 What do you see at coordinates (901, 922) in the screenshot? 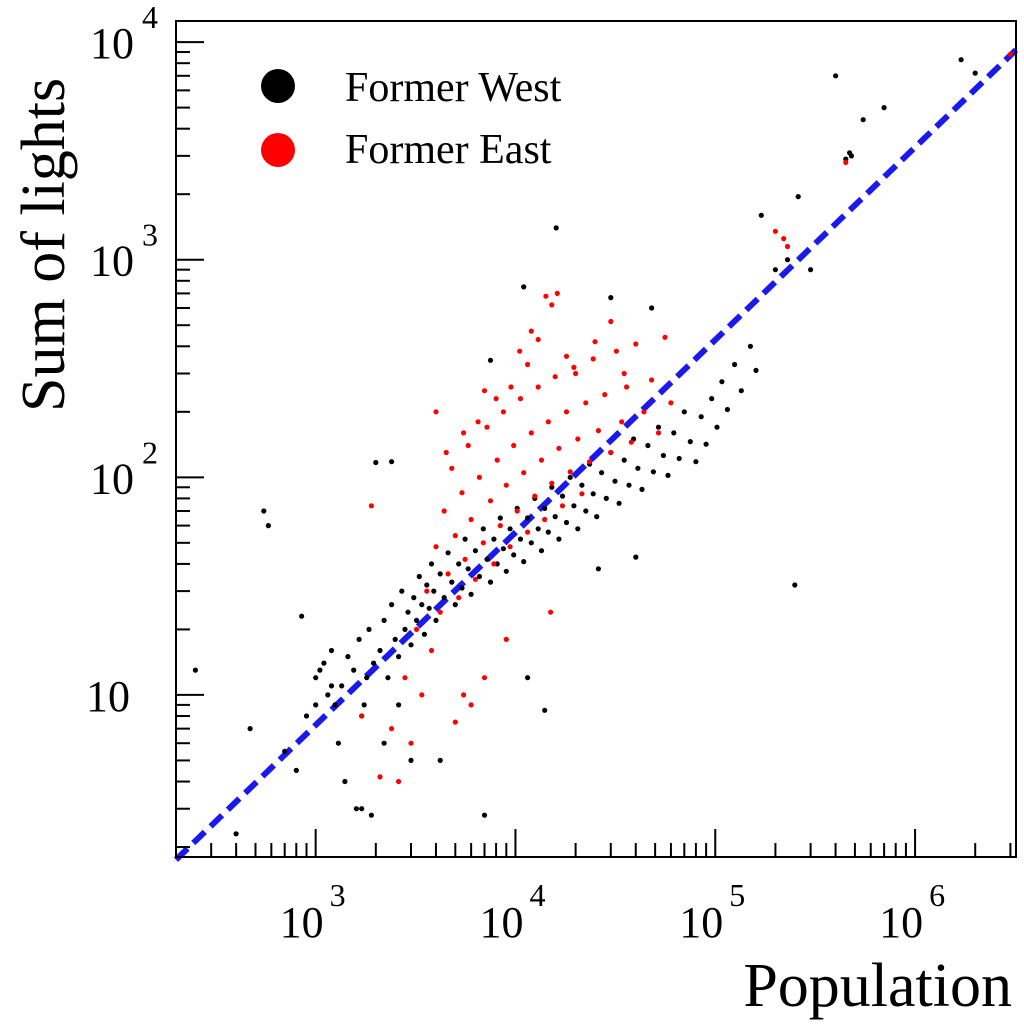
I see `x-tick-base: 10` at bounding box center [901, 922].